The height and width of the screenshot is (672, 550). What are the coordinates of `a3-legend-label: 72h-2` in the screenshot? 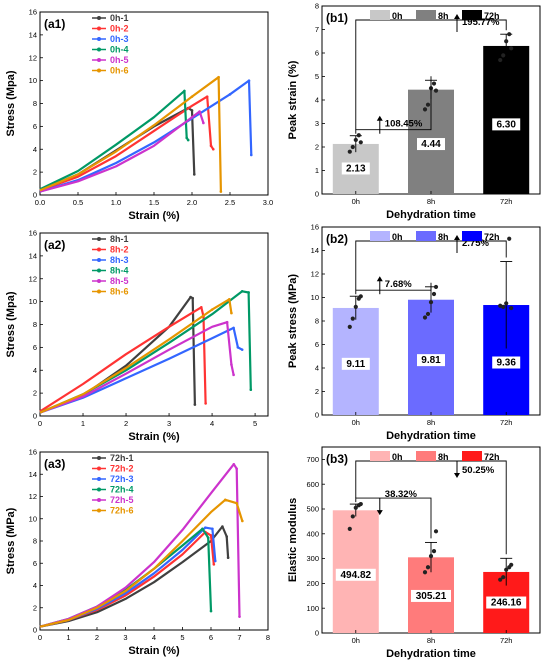 It's located at (122, 469).